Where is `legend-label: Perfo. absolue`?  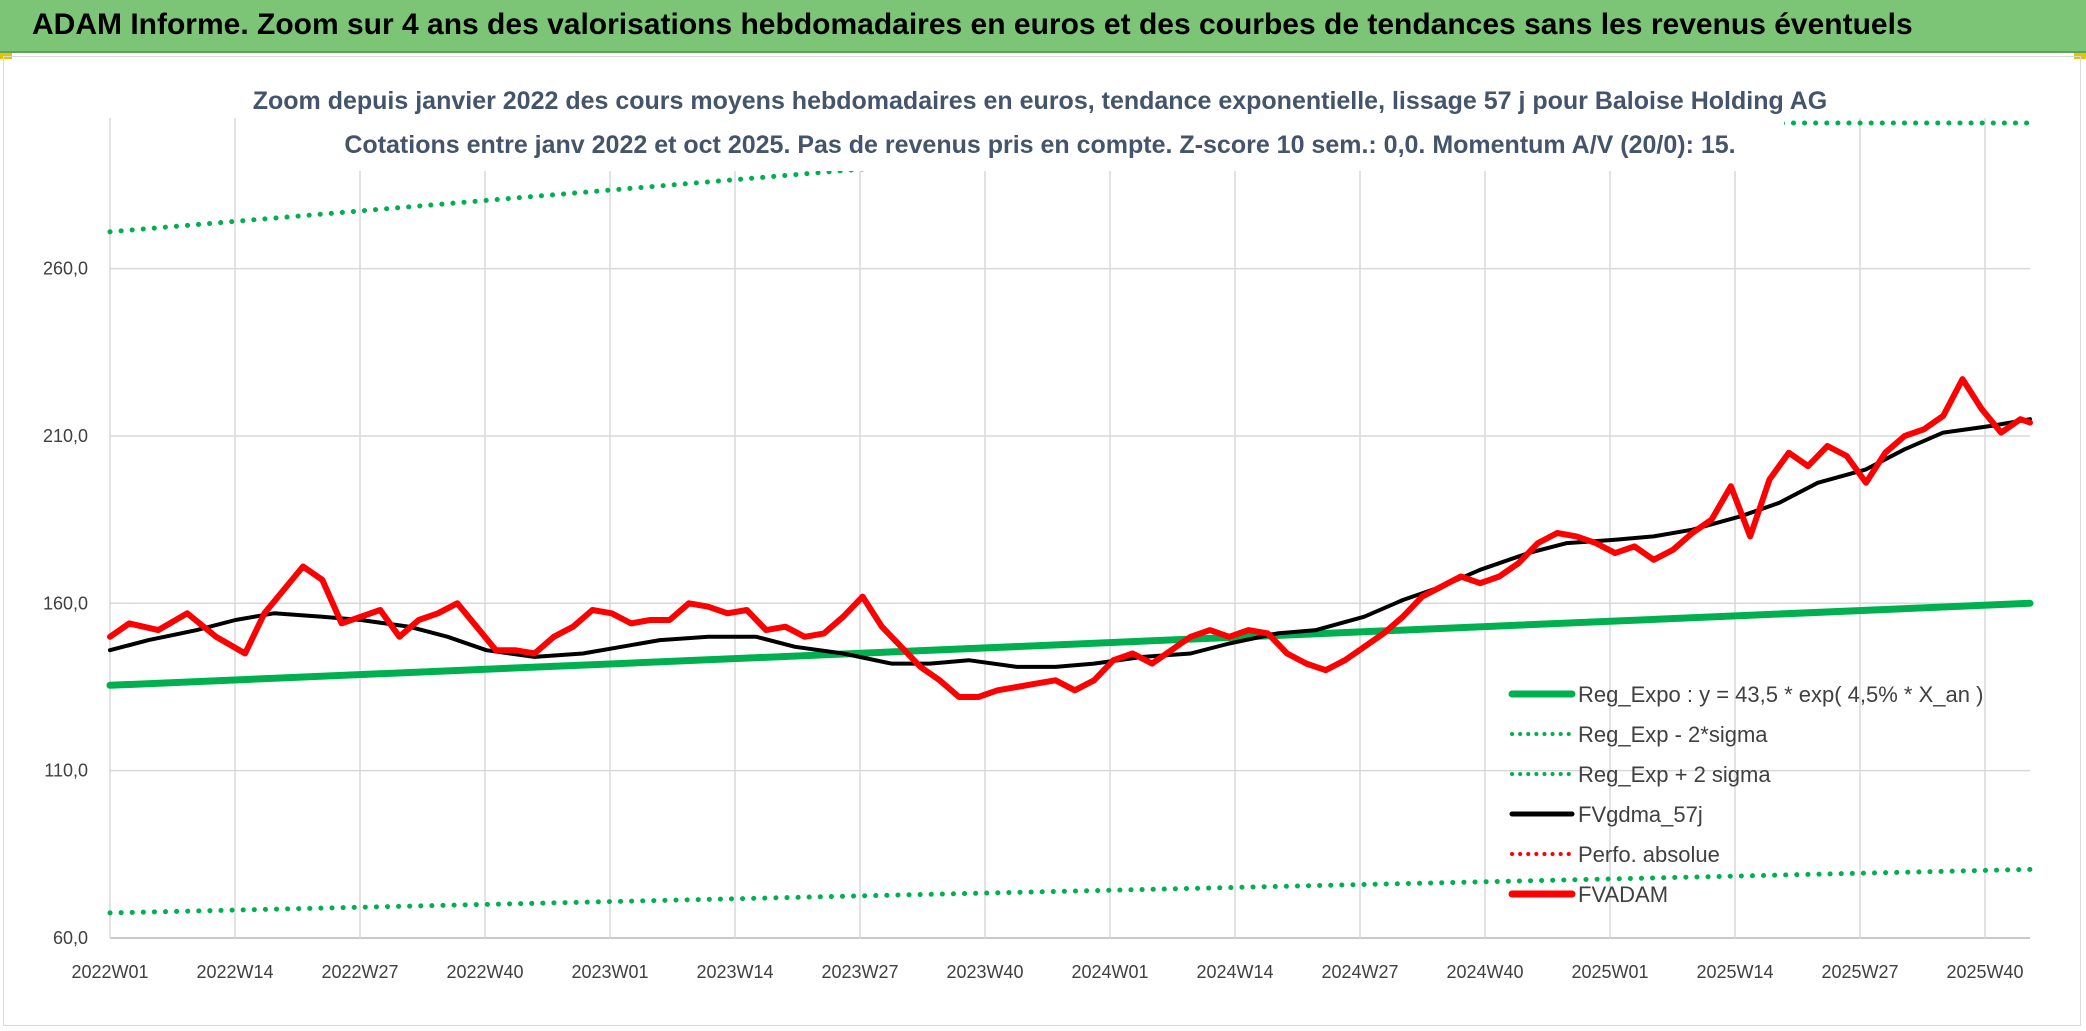 legend-label: Perfo. absolue is located at coordinates (1649, 854).